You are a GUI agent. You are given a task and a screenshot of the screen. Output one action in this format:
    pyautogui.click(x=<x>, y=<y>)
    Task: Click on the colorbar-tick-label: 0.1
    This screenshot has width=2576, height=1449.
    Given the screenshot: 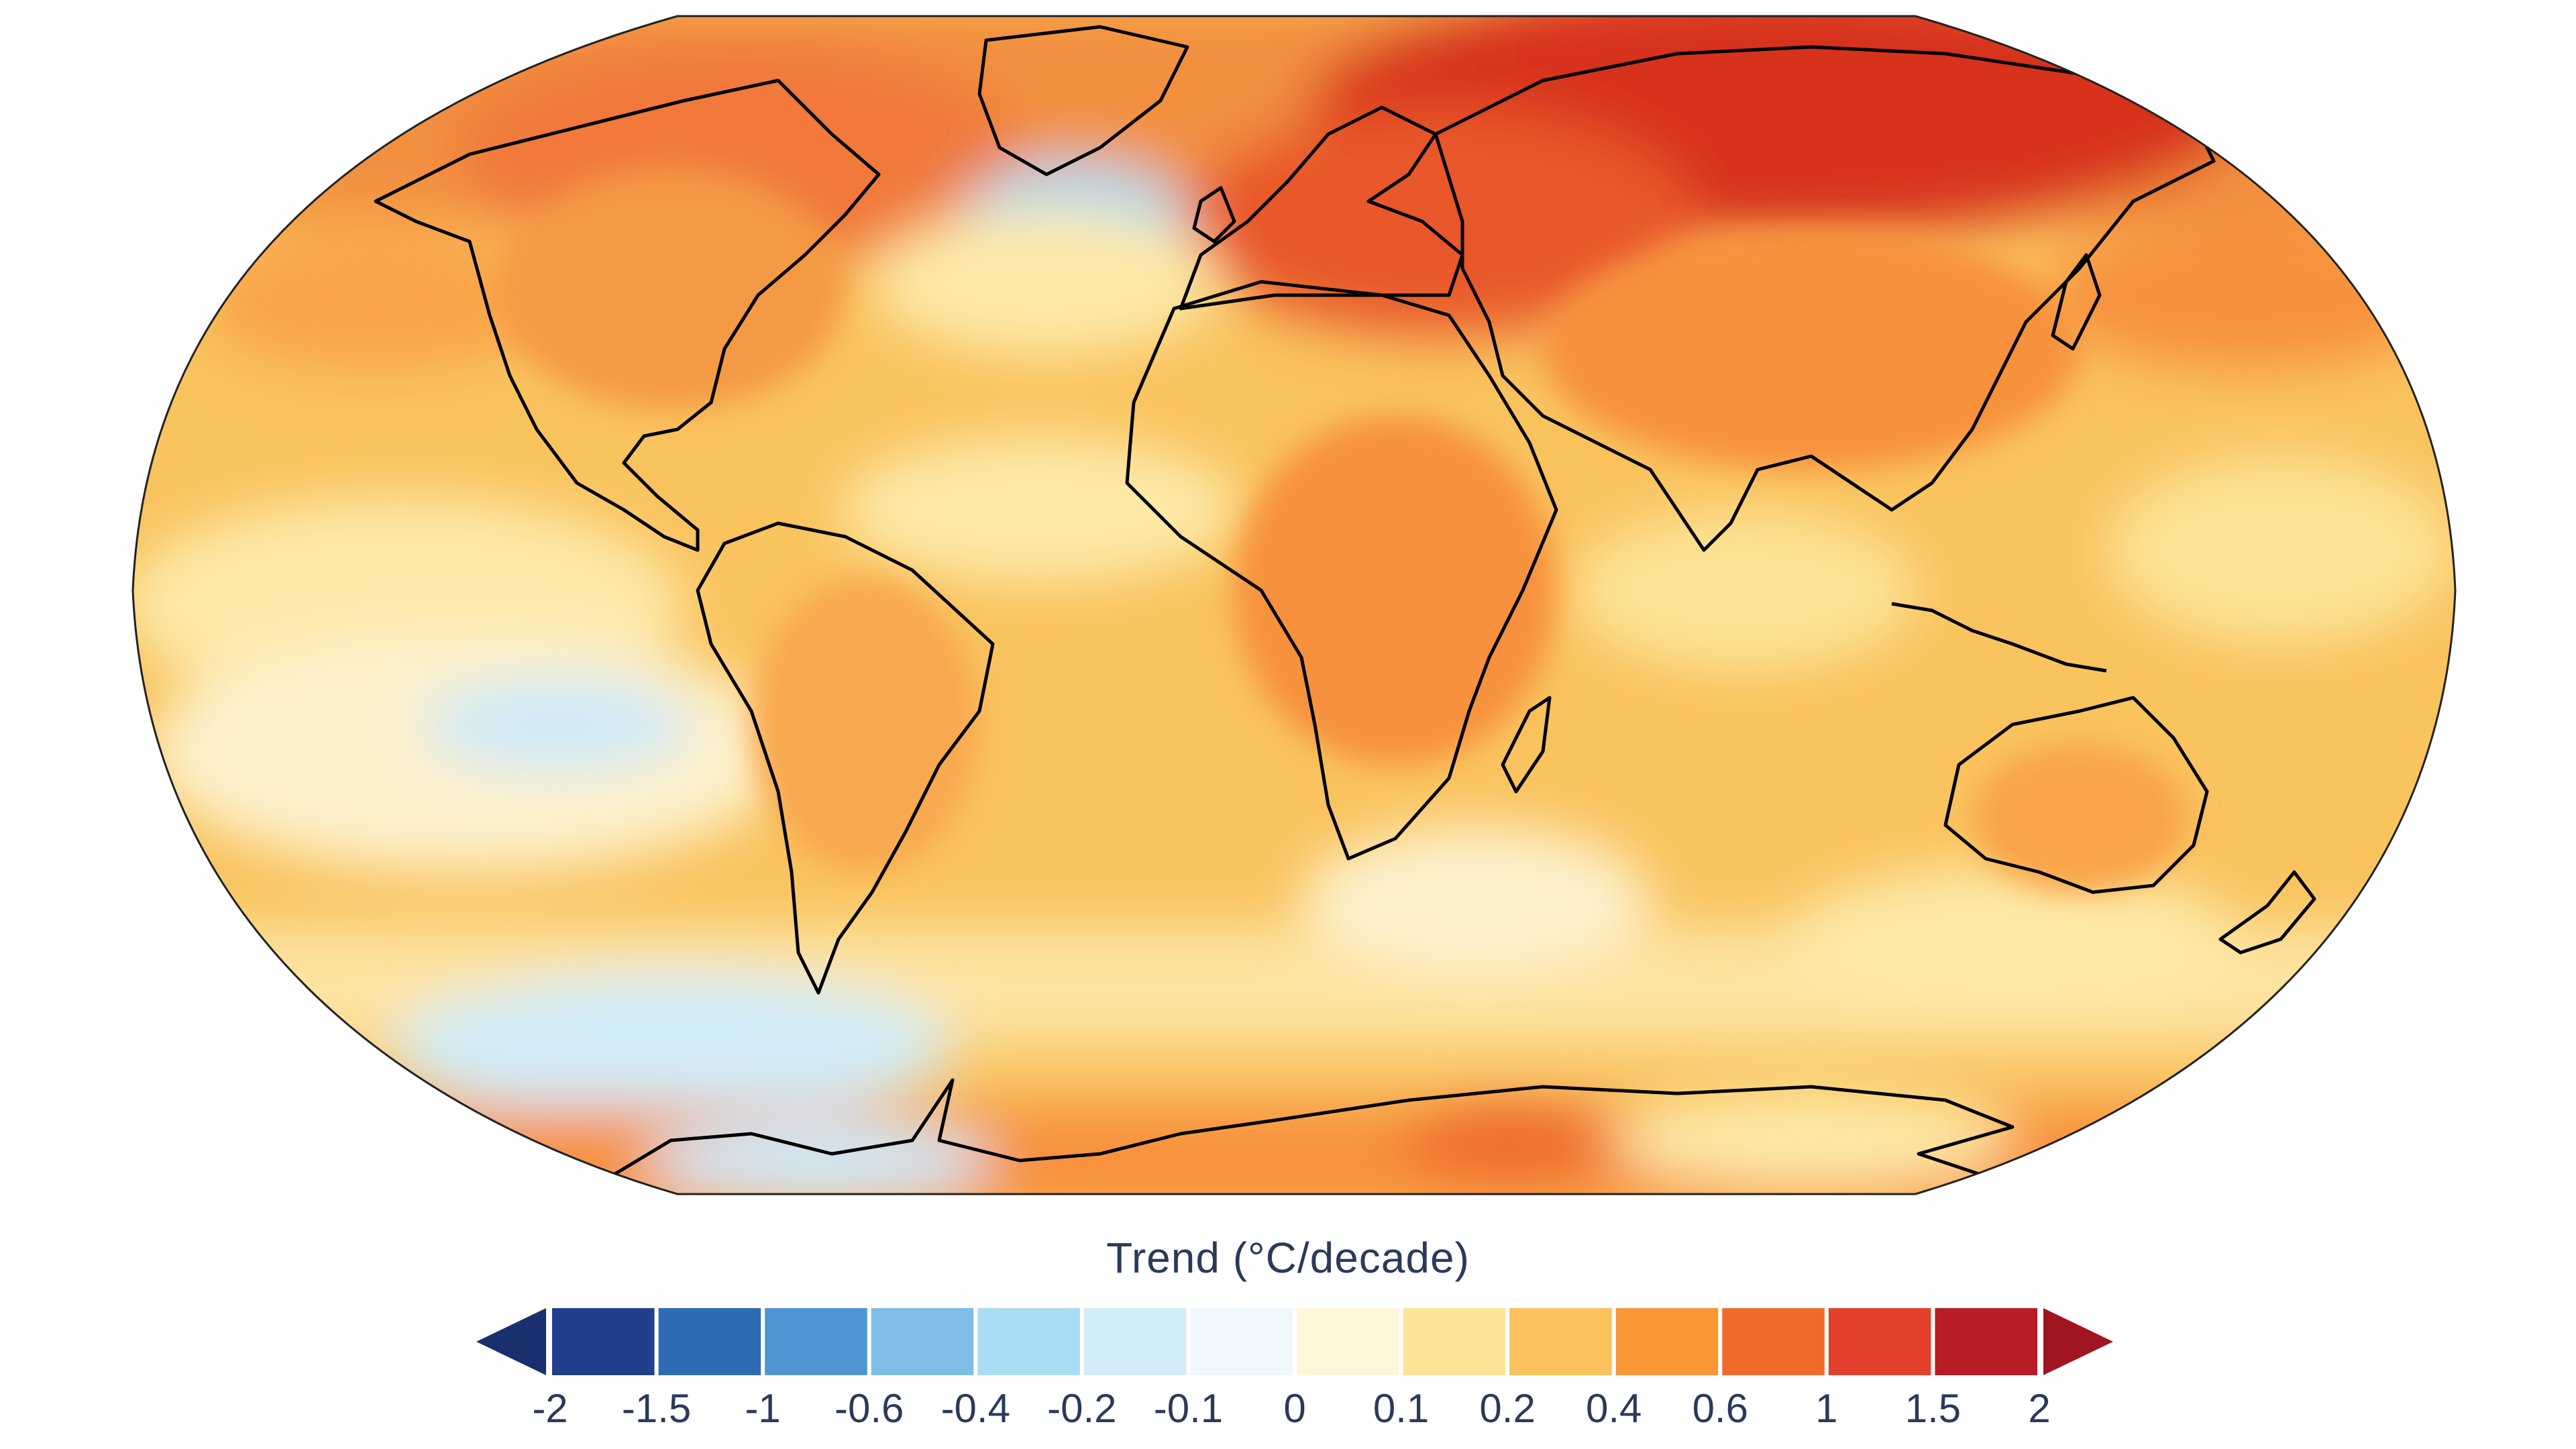 What is the action you would take?
    pyautogui.click(x=1401, y=1408)
    